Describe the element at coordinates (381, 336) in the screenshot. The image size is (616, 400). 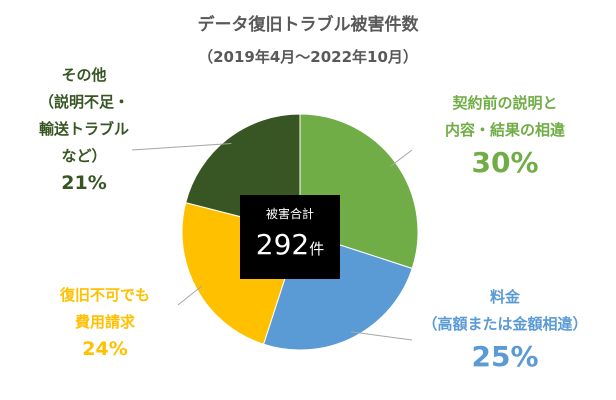
I see `slice-fee-leader-line` at that location.